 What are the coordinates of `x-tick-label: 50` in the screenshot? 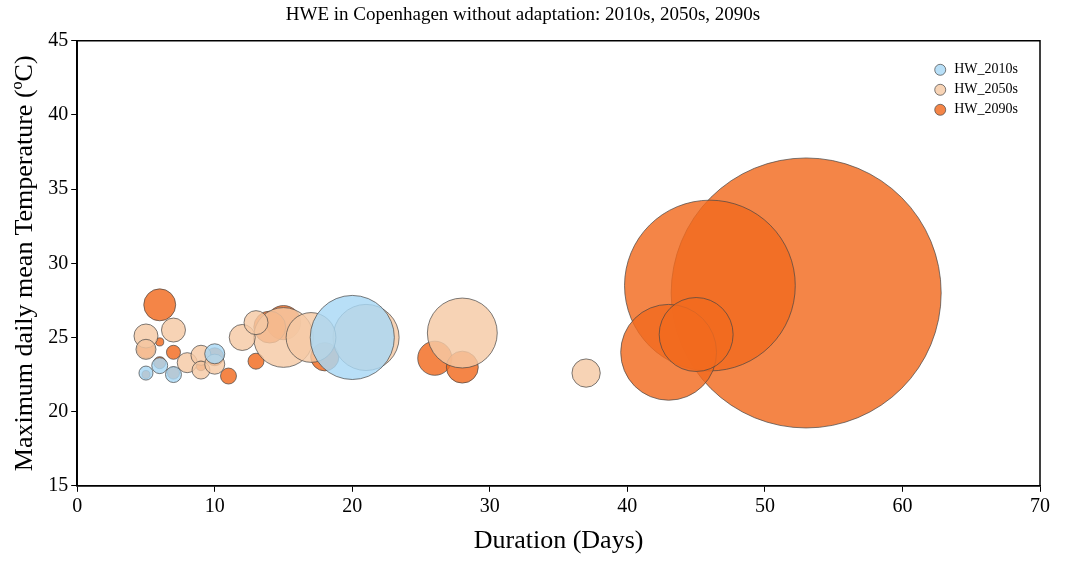 It's located at (764, 505).